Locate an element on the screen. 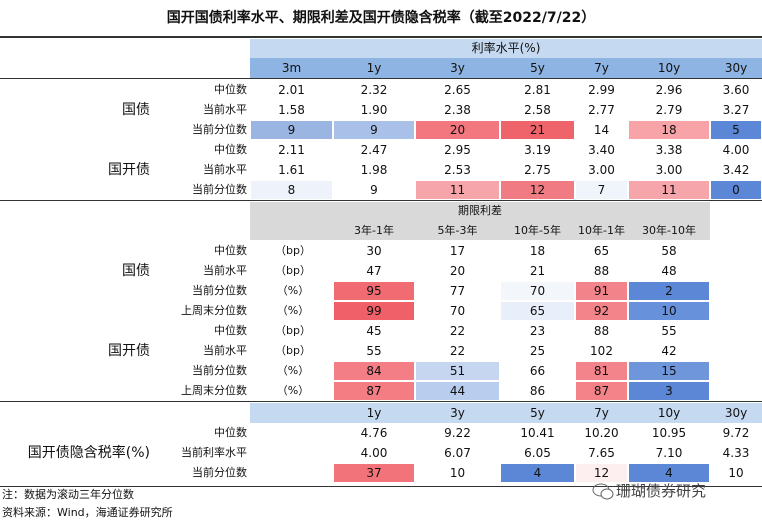  note: 注：数据为滚动三年分位数 is located at coordinates (68, 494).